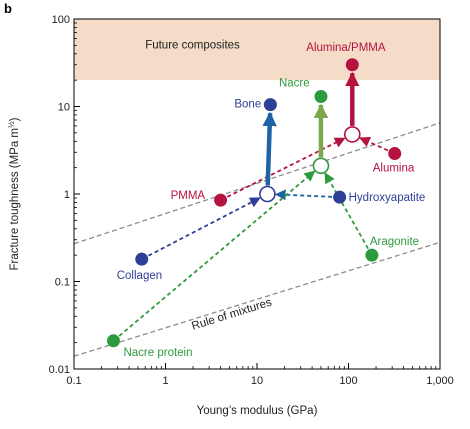 The width and height of the screenshot is (470, 429). I want to click on label-aragonite: Aragonite, so click(394, 242).